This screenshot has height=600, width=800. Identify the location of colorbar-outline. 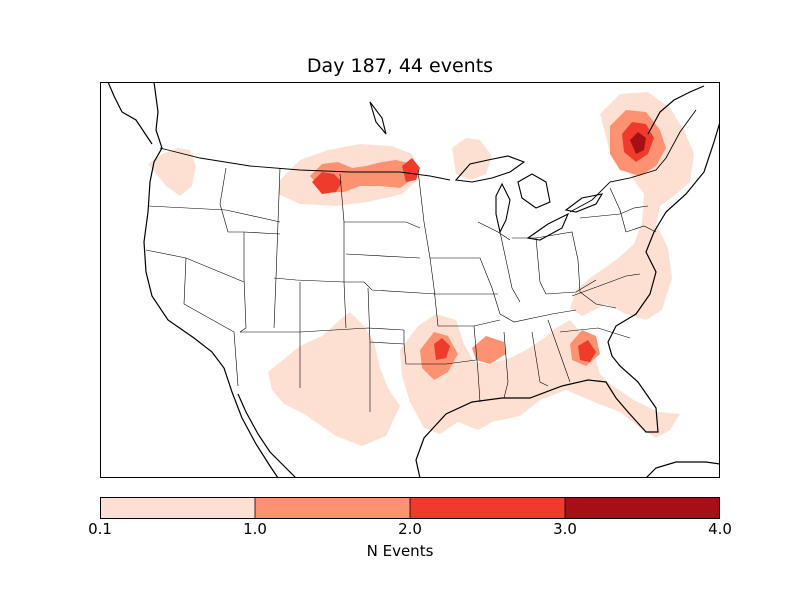
(410, 508).